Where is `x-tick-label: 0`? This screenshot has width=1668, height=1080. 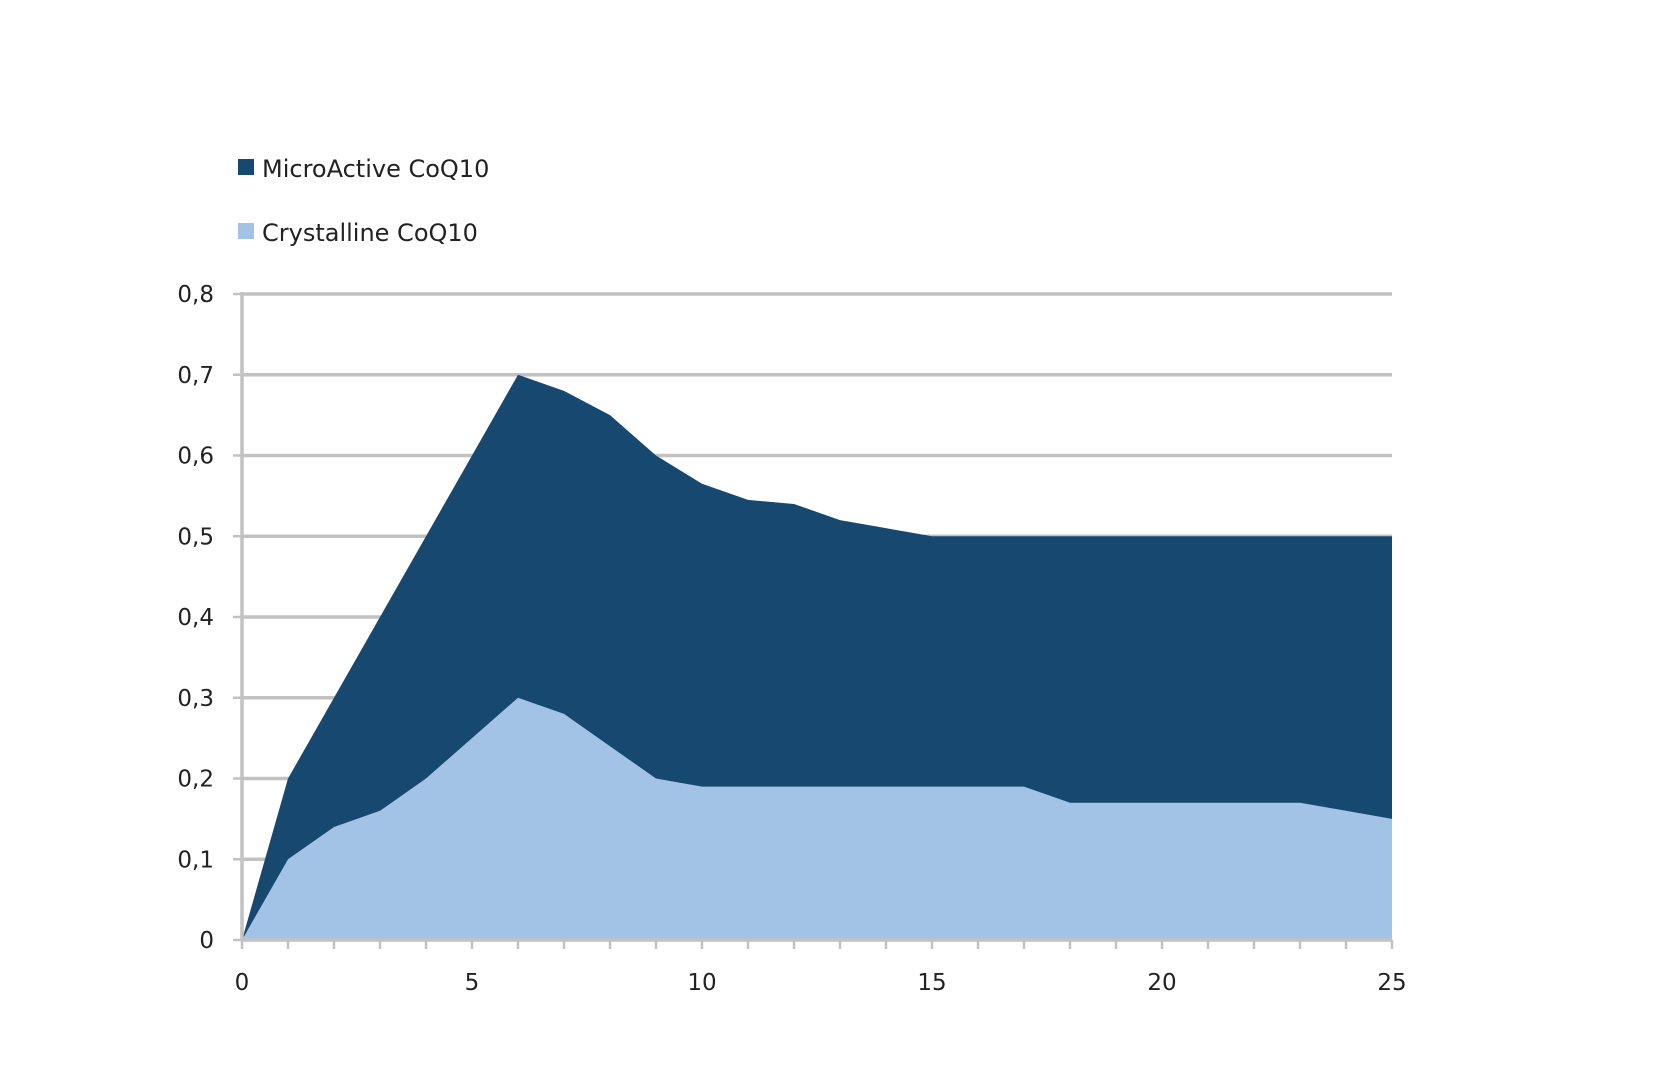
x-tick-label: 0 is located at coordinates (242, 983).